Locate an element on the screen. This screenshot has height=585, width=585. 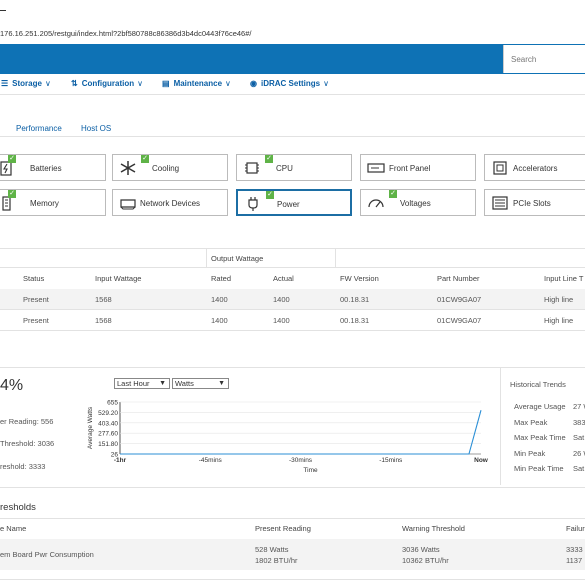
cell-present-watts: 528 Watts is located at coordinates (272, 549).